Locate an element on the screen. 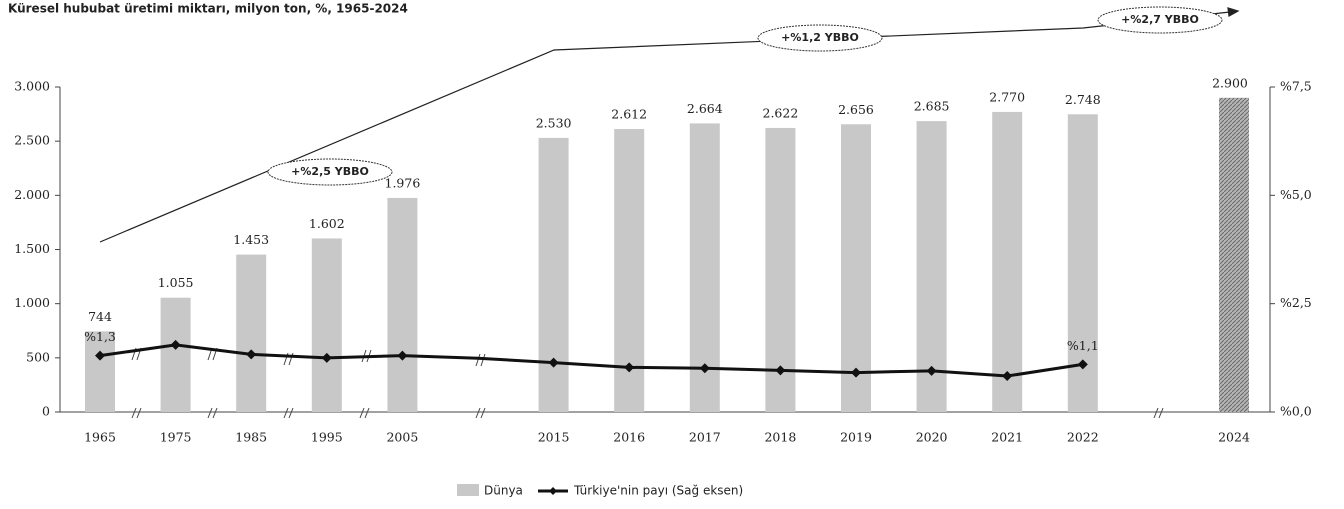 The image size is (1344, 509). x-tick-label: 2017 is located at coordinates (705, 437).